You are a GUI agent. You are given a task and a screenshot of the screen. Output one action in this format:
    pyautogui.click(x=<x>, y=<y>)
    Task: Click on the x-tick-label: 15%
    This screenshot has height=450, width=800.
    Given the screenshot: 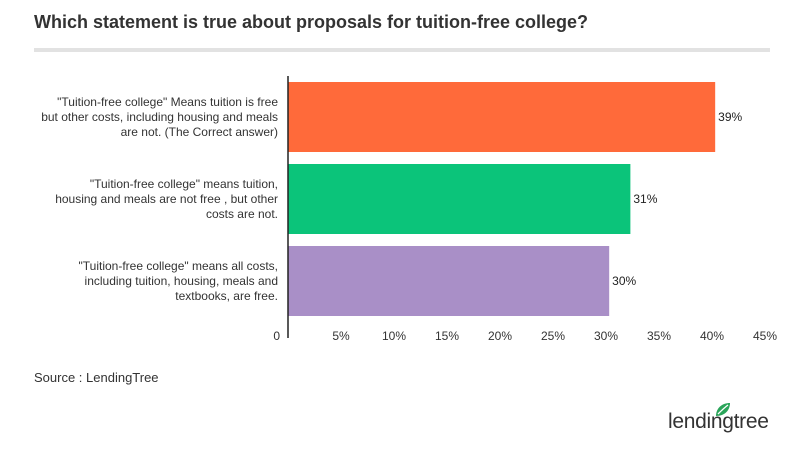 What is the action you would take?
    pyautogui.click(x=447, y=336)
    